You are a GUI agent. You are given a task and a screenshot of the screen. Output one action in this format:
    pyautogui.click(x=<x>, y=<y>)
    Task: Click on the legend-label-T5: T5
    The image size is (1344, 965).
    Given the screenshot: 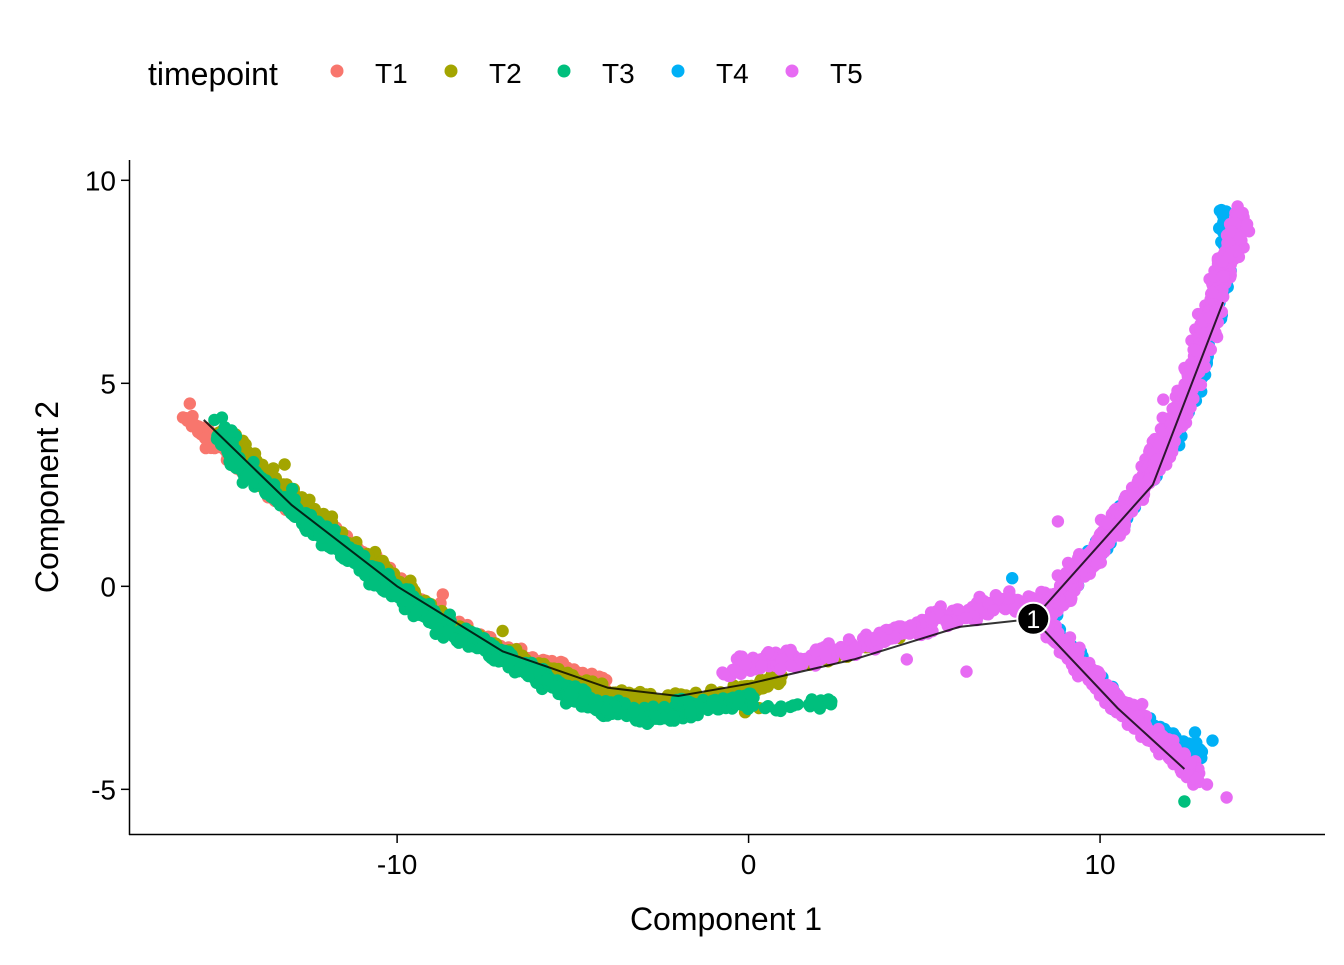 What is the action you would take?
    pyautogui.click(x=846, y=73)
    